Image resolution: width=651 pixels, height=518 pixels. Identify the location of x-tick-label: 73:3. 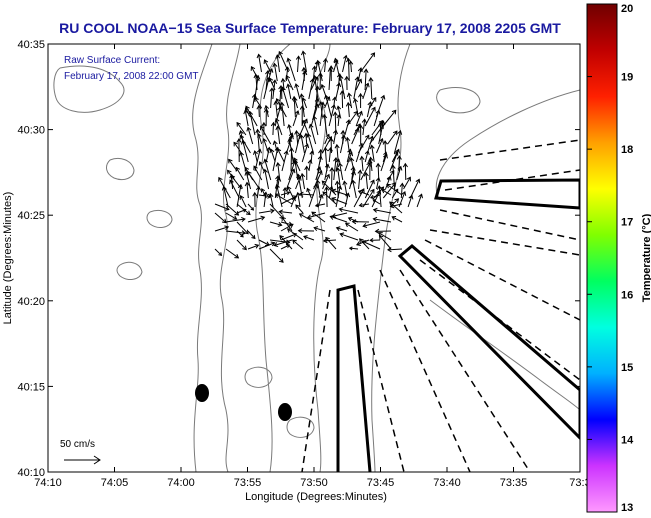
(579, 483).